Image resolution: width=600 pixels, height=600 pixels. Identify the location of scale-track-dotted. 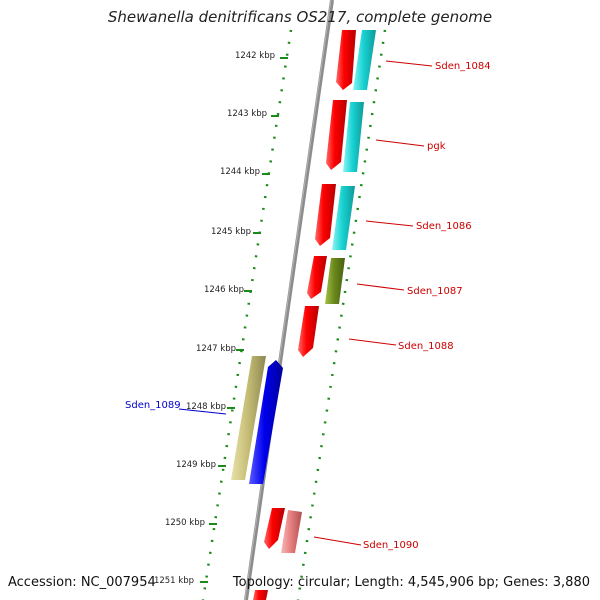
(247, 314).